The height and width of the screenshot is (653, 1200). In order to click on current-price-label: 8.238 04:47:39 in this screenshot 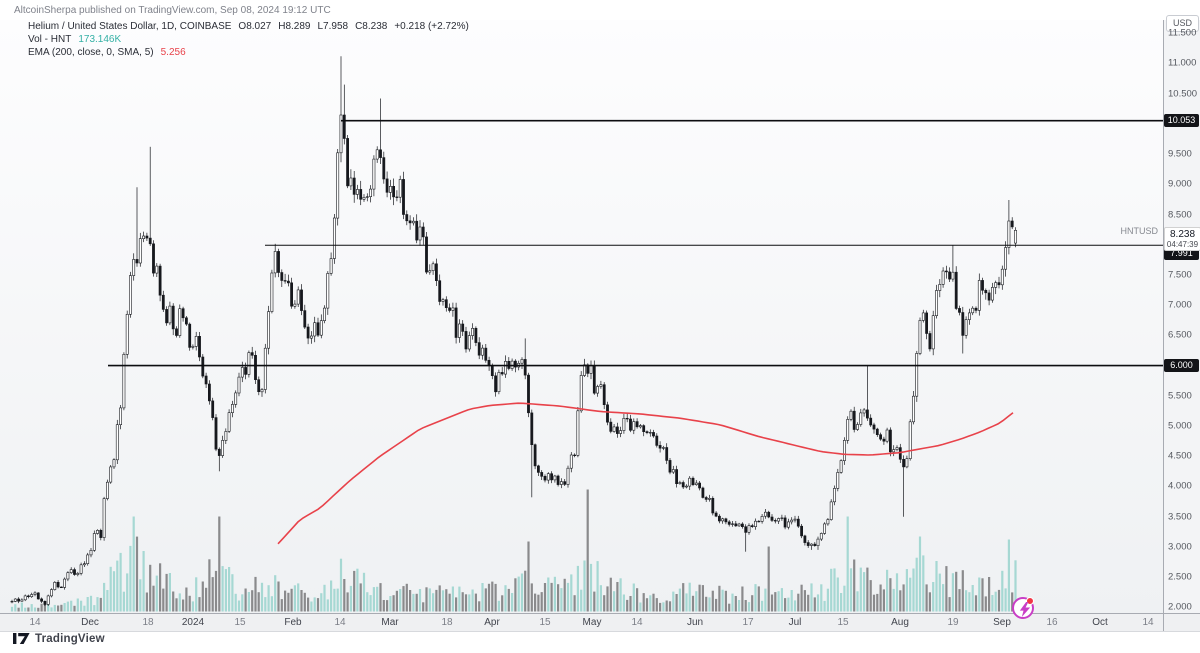, I will do `click(1182, 239)`.